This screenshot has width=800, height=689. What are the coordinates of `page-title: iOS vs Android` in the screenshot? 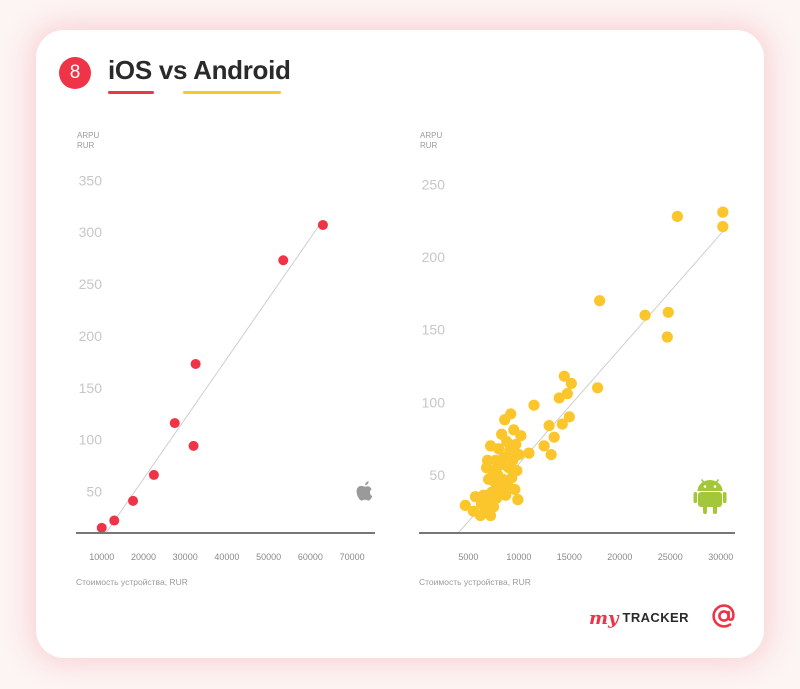 It's located at (199, 70).